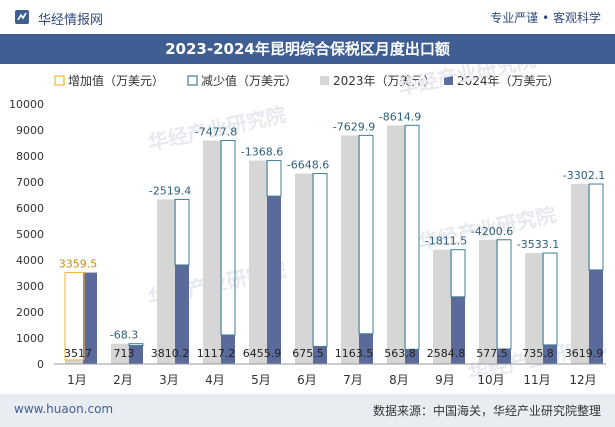 The image size is (615, 427). Describe the element at coordinates (40, 364) in the screenshot. I see `y-tick-label: 0` at that location.